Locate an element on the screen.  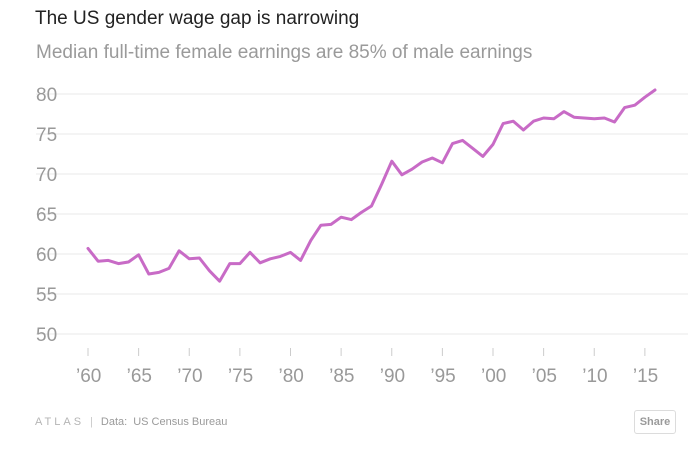
x-tick-label: ’00 is located at coordinates (493, 376).